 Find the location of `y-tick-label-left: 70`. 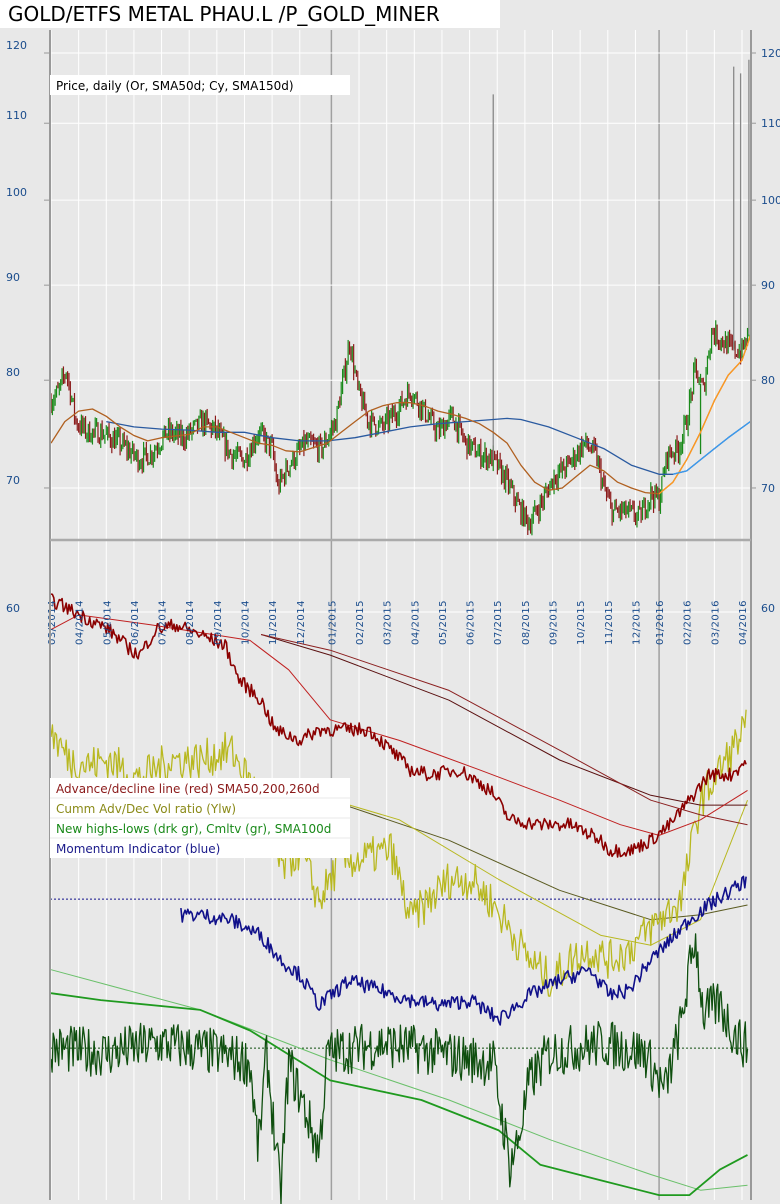

y-tick-label-left: 70 is located at coordinates (13, 480).